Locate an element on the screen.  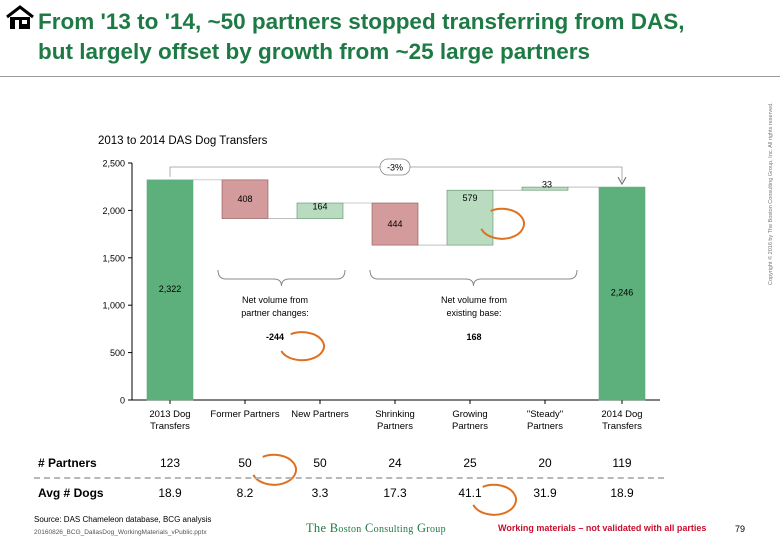
page-number: 79 is located at coordinates (740, 529).